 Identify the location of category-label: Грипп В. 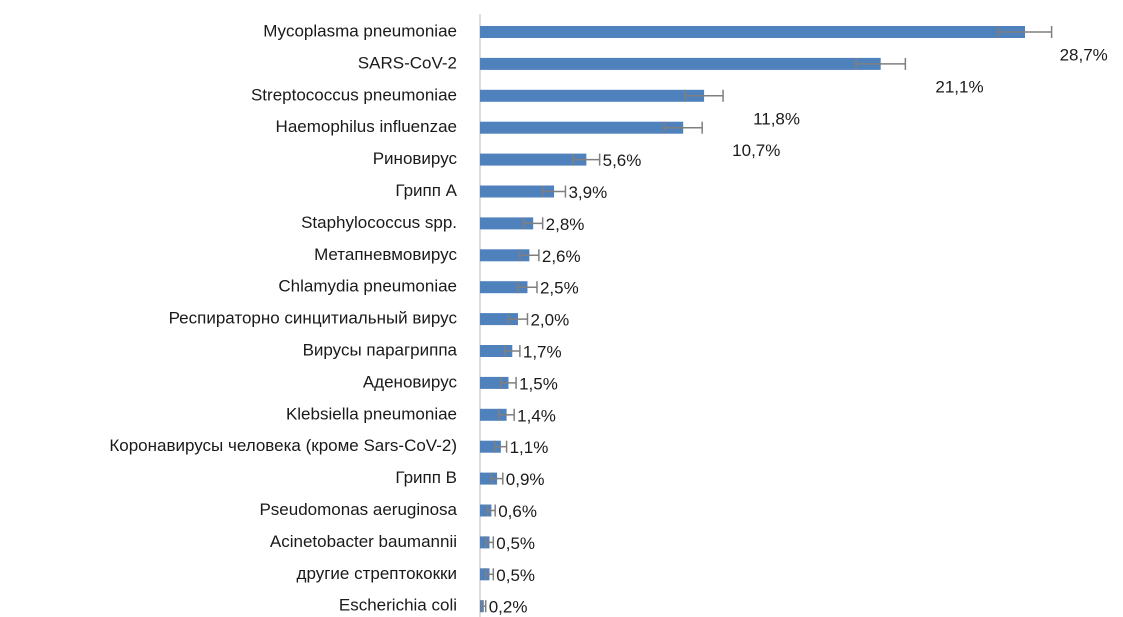
(426, 477).